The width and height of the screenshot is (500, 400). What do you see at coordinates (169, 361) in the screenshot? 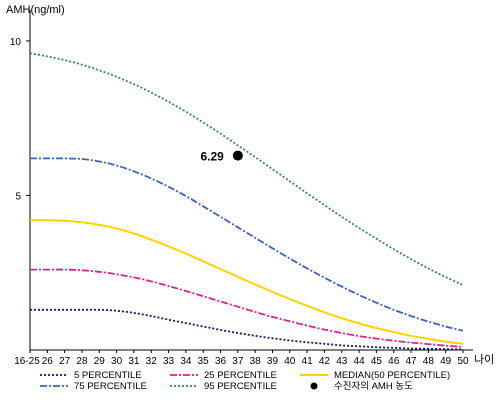
I see `x-tick-label: 33` at bounding box center [169, 361].